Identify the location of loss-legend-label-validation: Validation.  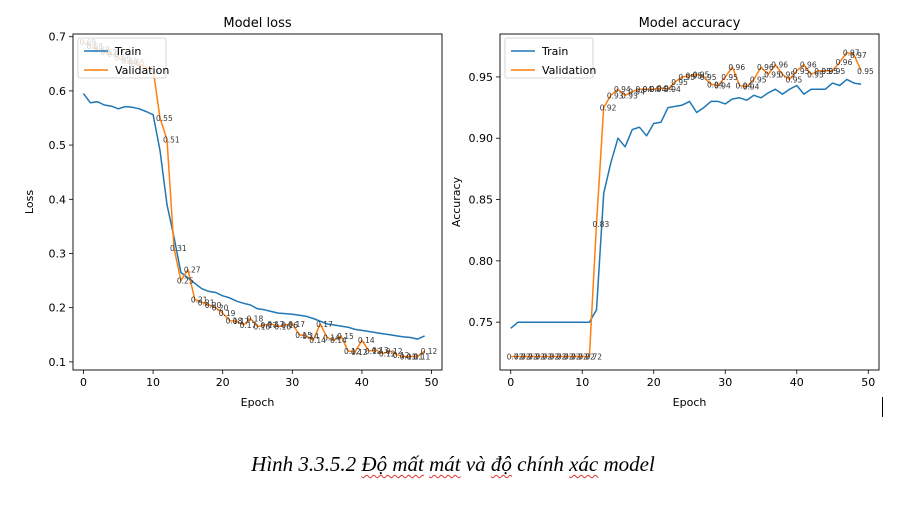
(142, 70).